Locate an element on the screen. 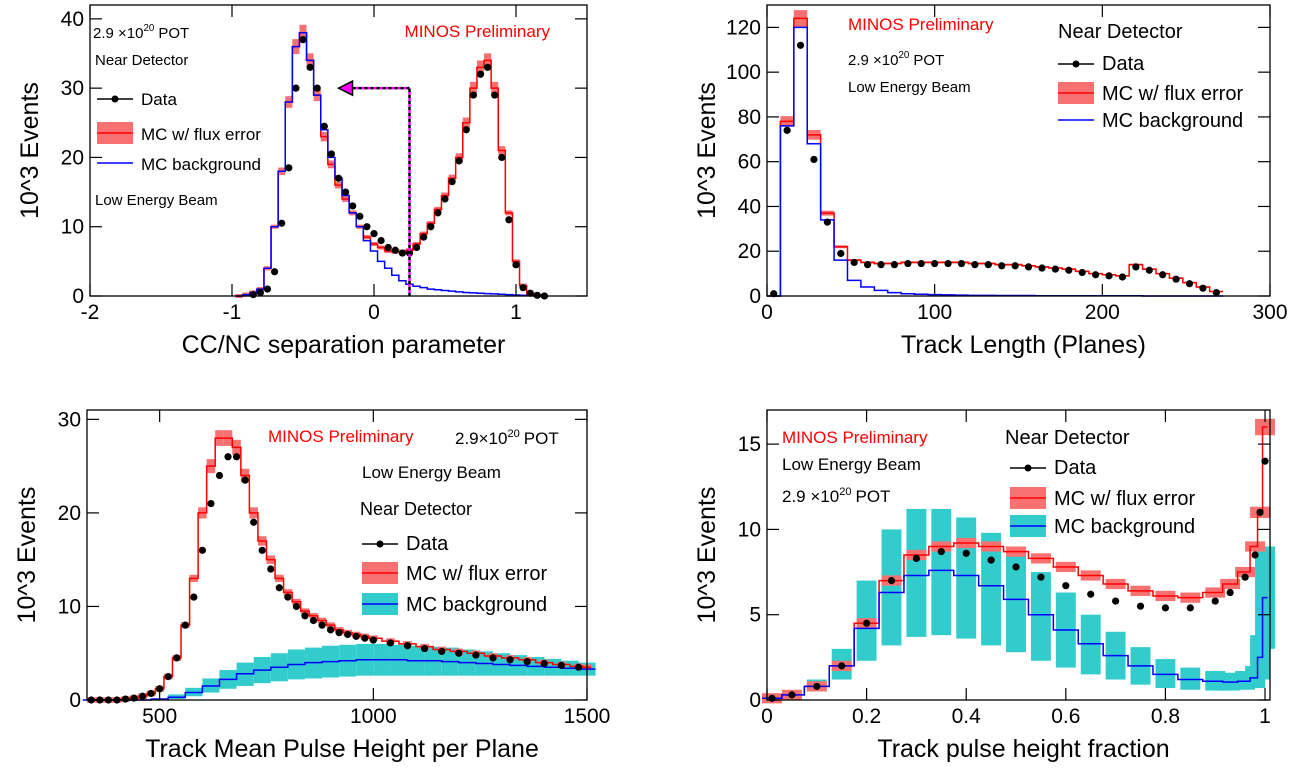  preliminary-label: MINOS Preliminary is located at coordinates (478, 31).